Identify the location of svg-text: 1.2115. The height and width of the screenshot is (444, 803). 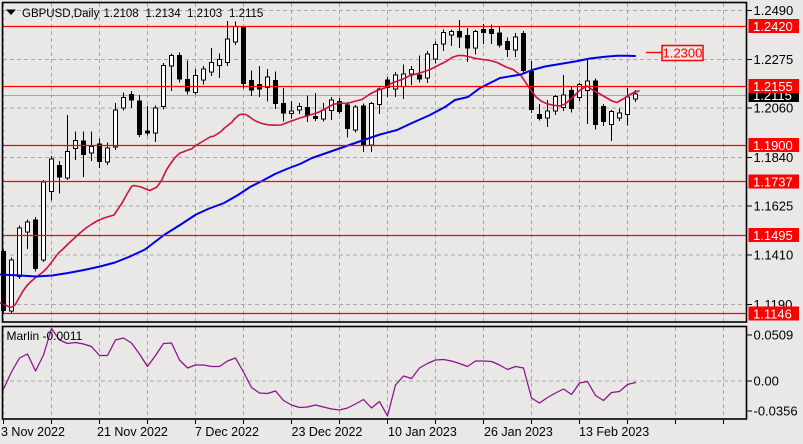
(246, 14).